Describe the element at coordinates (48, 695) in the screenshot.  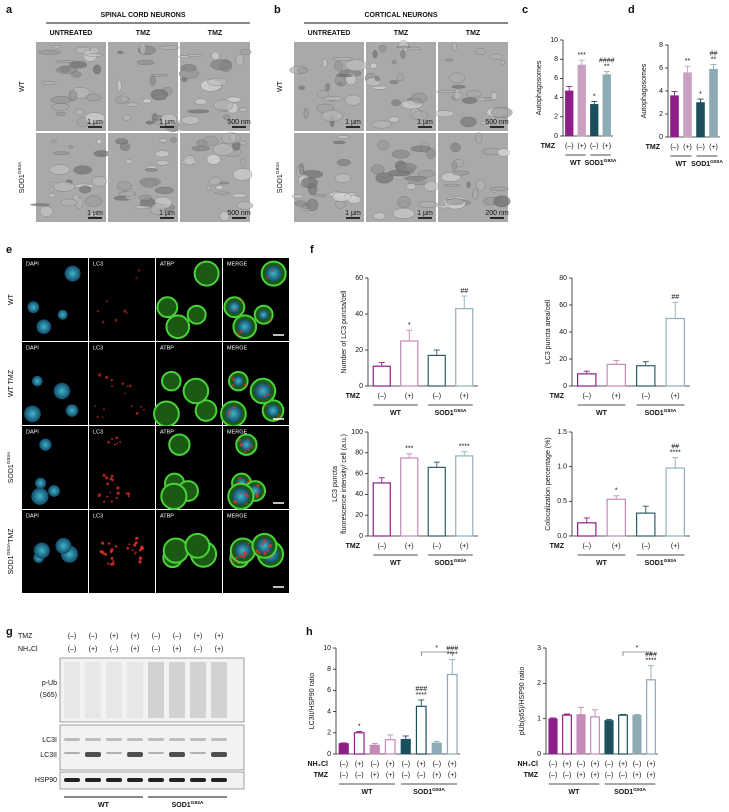
I see `blot-label: (S65)` at that location.